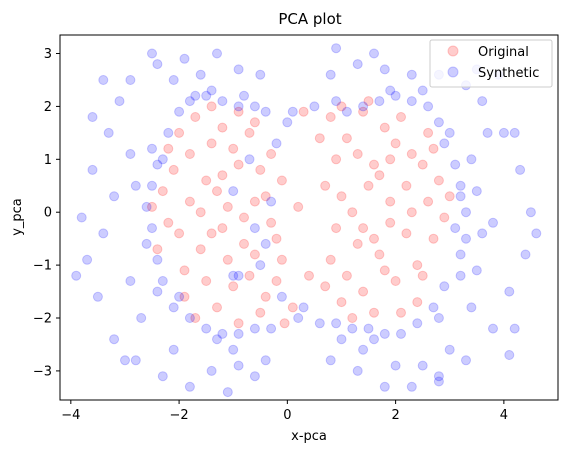  I want to click on y-axis-label: y_pca, so click(17, 217).